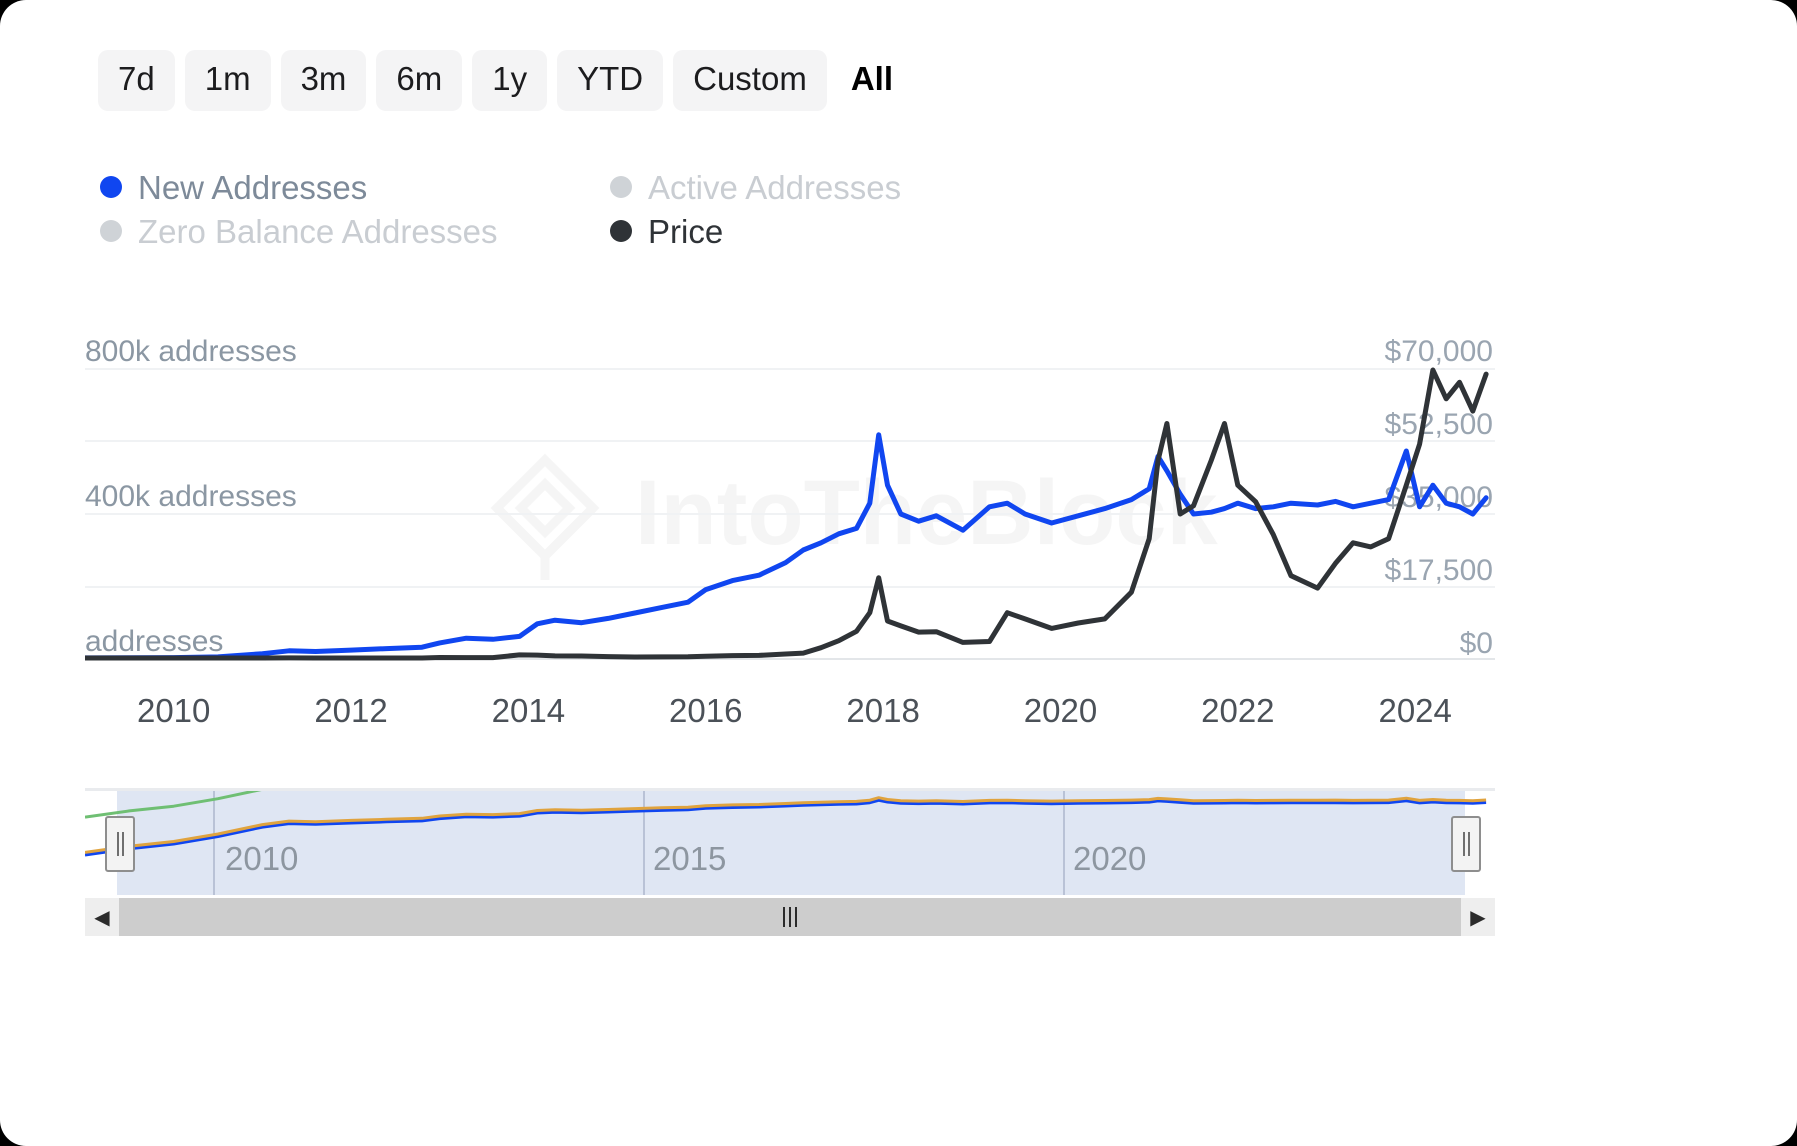  Describe the element at coordinates (120, 844) in the screenshot. I see `navigator-handle-left` at that location.